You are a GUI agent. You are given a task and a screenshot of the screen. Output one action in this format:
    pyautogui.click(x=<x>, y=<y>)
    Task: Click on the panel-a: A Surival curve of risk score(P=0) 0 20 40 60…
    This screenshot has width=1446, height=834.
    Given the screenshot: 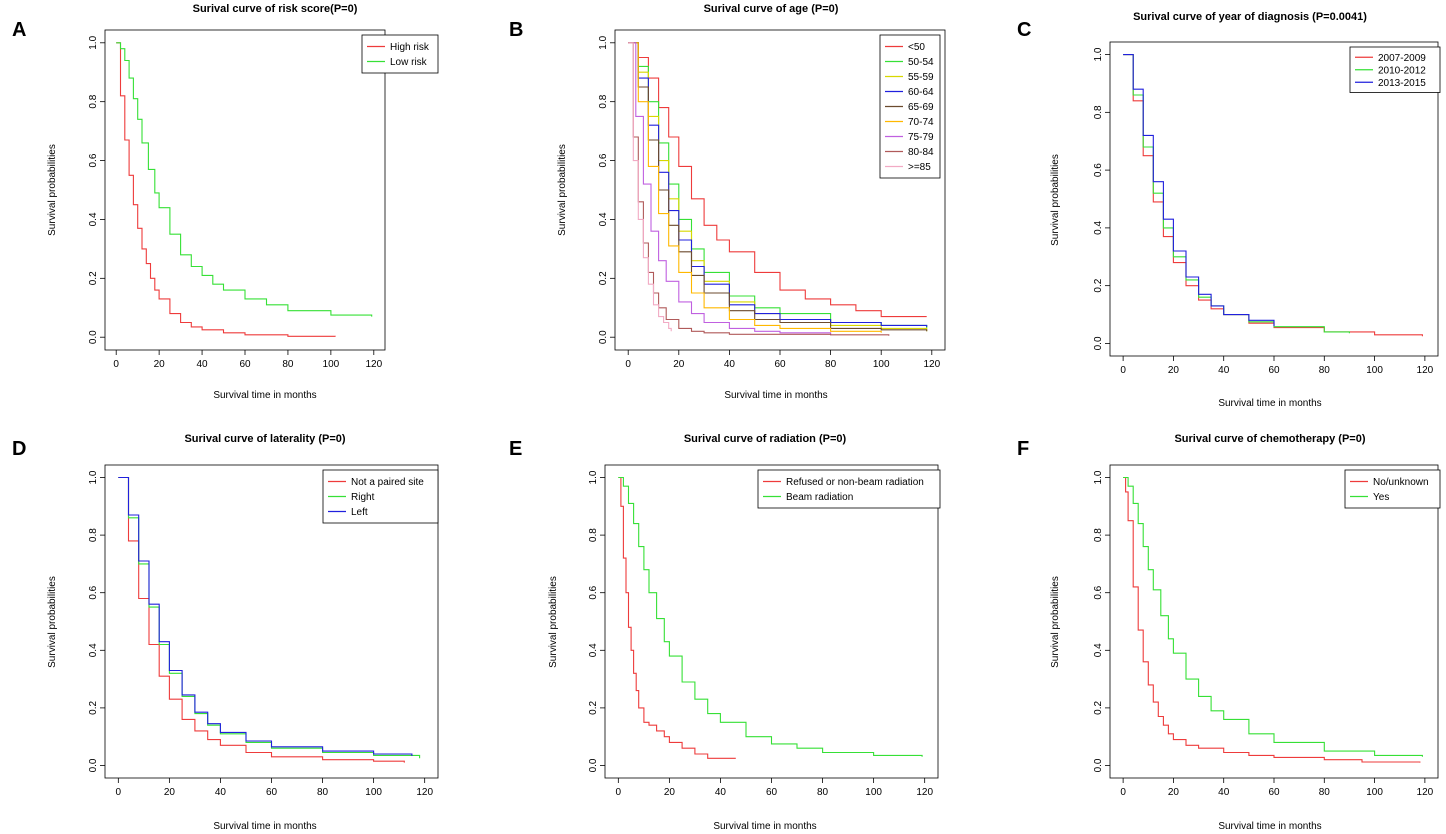 What is the action you would take?
    pyautogui.click(x=225, y=202)
    